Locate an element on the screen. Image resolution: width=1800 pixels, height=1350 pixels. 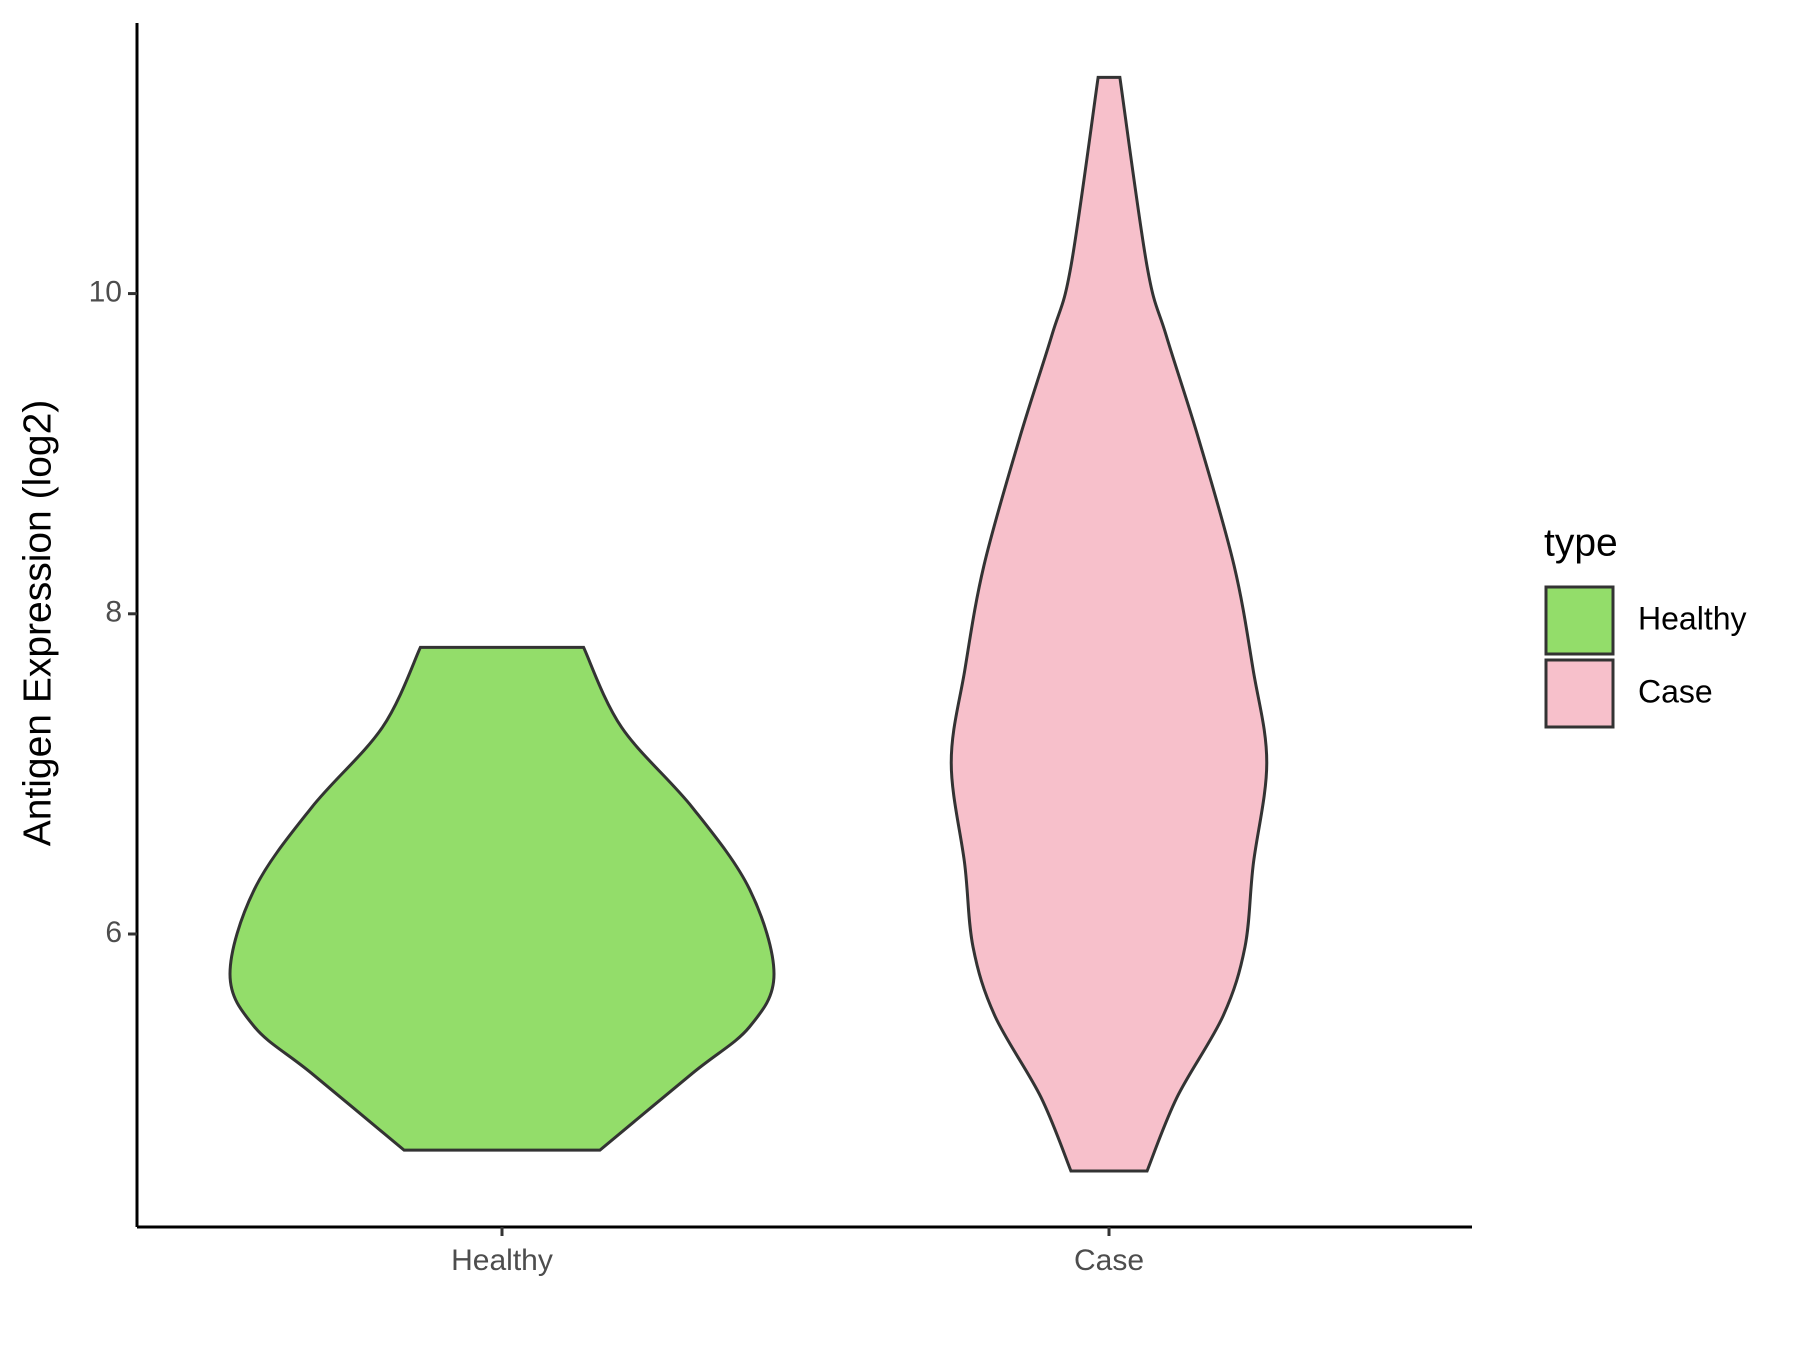
y-axis-title: Antigen Expression (log2) is located at coordinates (37, 623).